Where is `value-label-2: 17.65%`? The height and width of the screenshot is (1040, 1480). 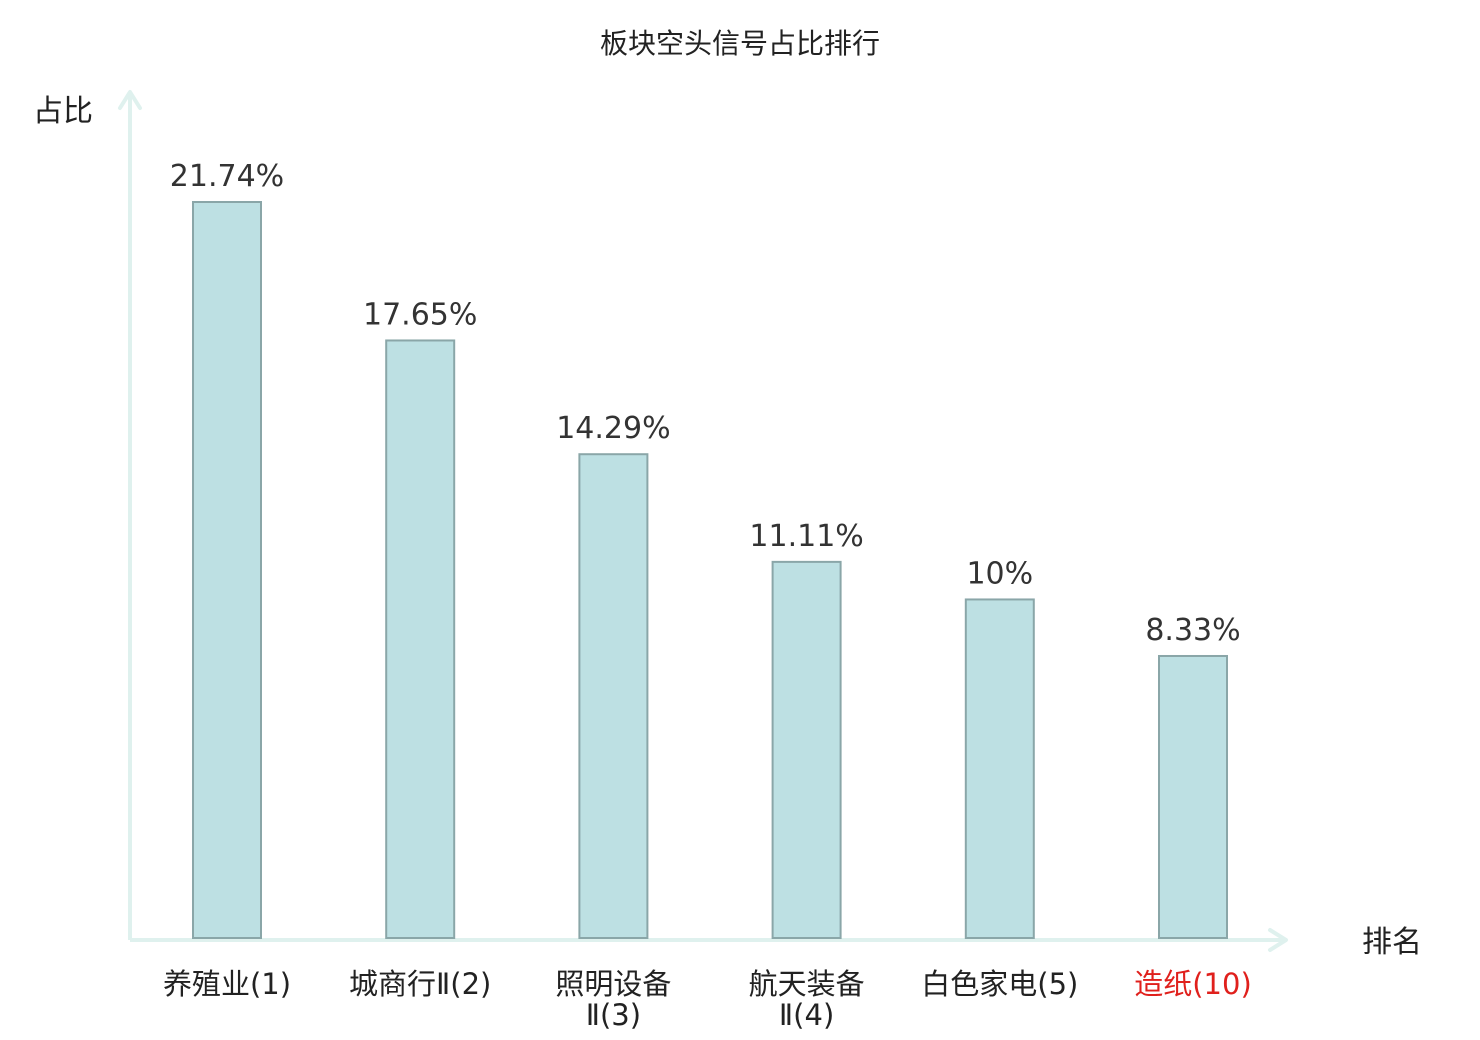 value-label-2: 17.65% is located at coordinates (420, 314).